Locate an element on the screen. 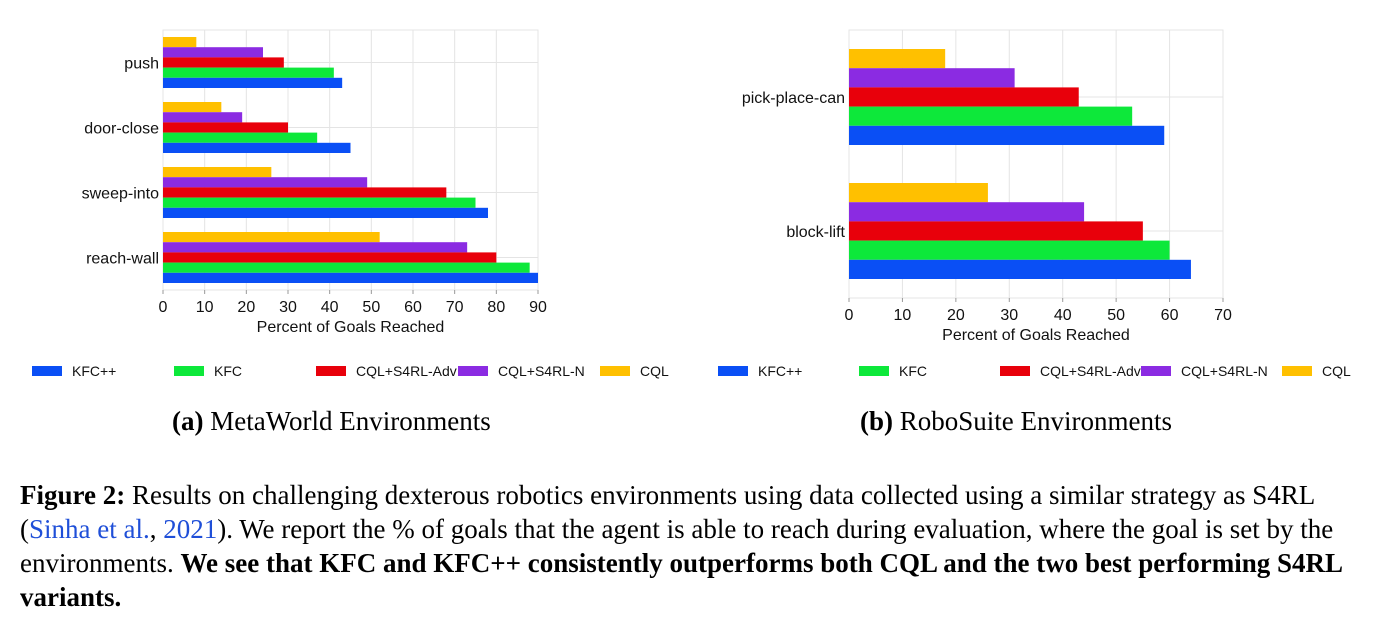  robosuite-legend-label: KFC++ is located at coordinates (780, 371).